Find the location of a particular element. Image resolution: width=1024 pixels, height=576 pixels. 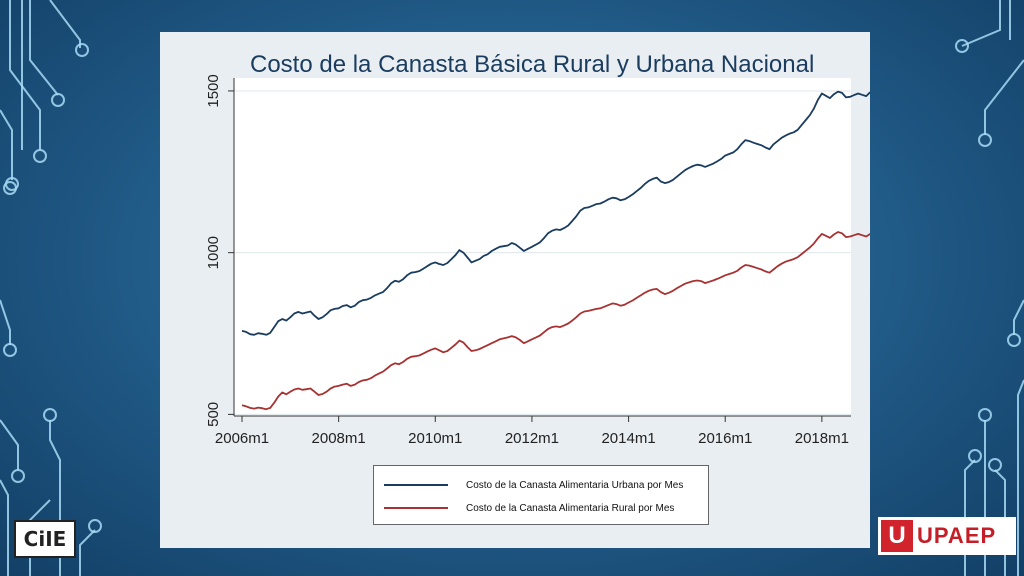

upaep-logo-mark: U is located at coordinates (897, 536).